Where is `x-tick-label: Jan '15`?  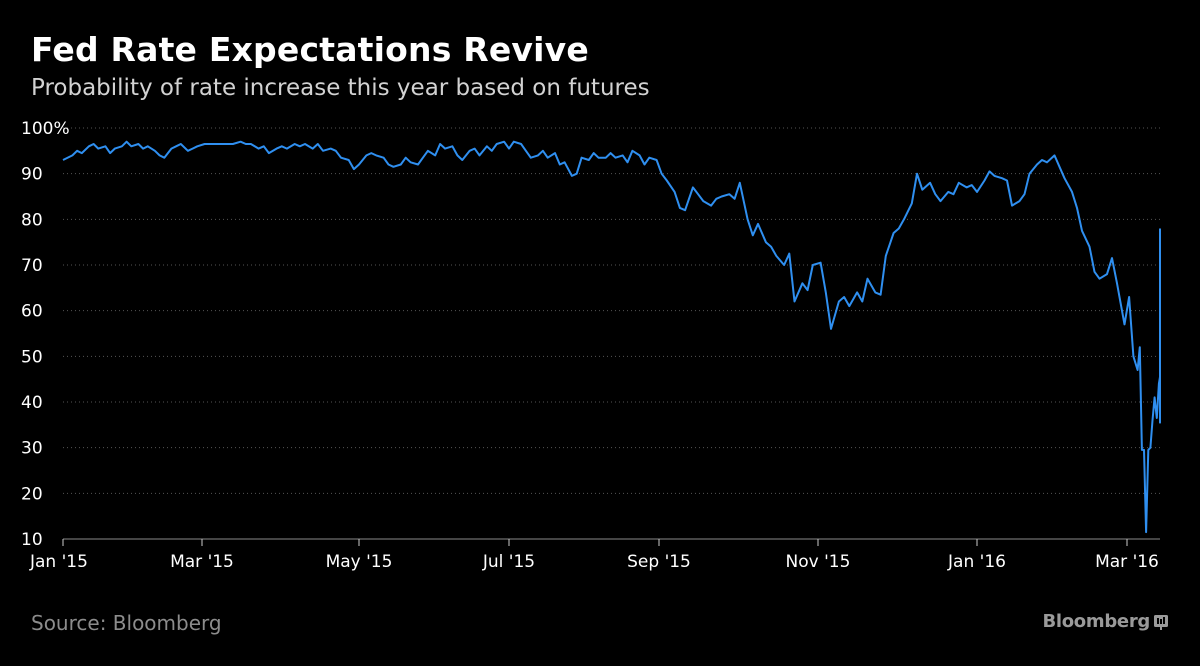 x-tick-label: Jan '15 is located at coordinates (58, 562).